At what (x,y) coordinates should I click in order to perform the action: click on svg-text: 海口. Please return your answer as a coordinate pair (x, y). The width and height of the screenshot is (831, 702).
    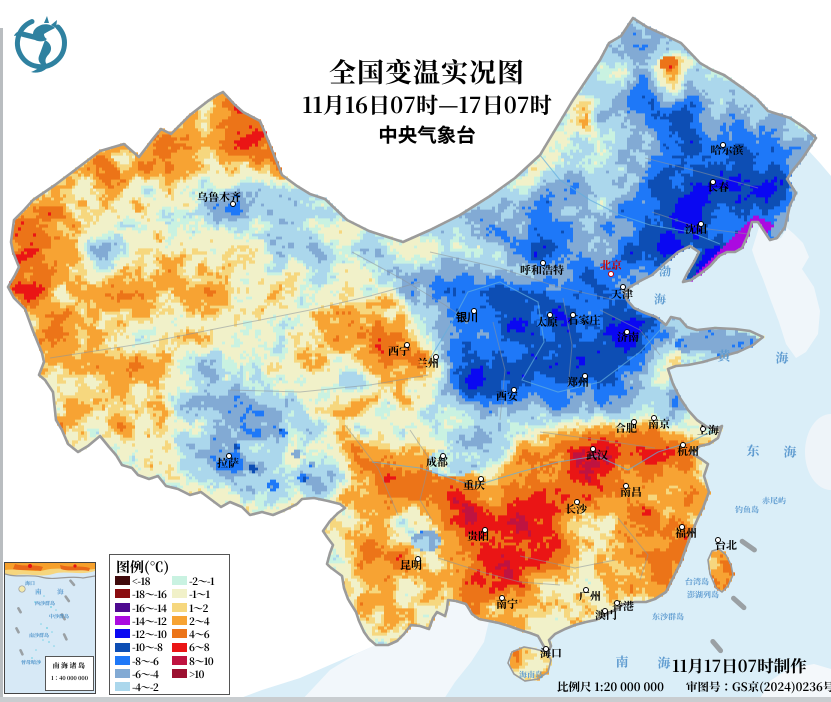
    Looking at the image, I should click on (30, 583).